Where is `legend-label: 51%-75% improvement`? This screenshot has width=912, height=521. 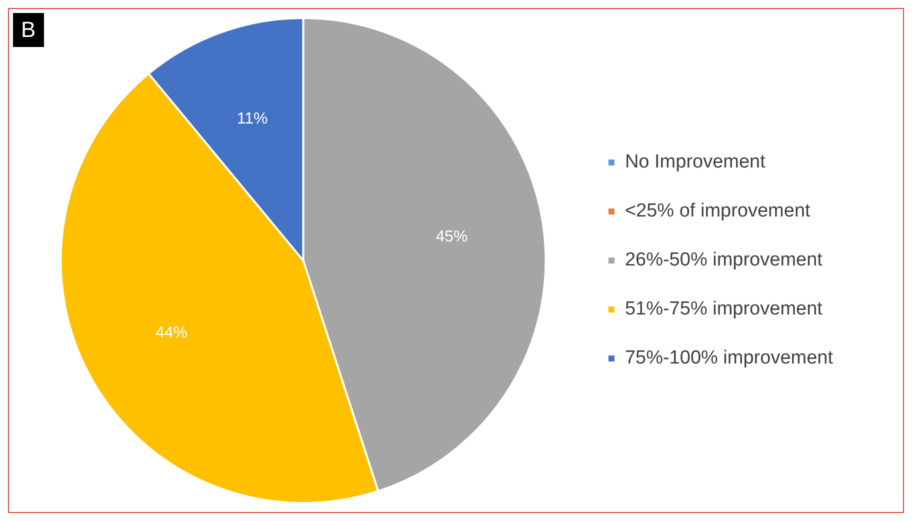
legend-label: 51%-75% improvement is located at coordinates (724, 309).